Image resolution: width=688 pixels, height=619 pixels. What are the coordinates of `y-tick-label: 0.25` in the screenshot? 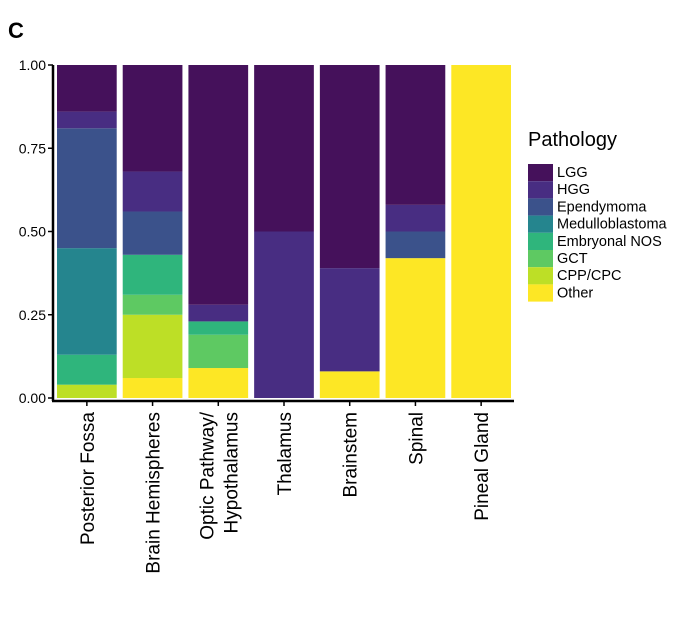 It's located at (32, 315).